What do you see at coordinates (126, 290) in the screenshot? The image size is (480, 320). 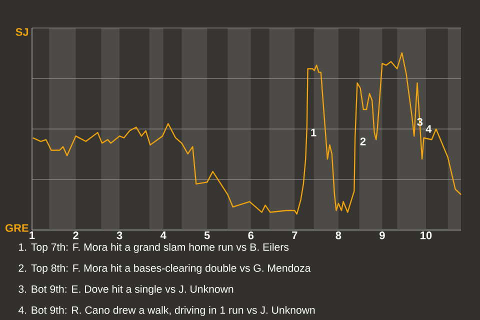 I see `text: 3. Bot 9th: E. Dove hit a single vs J. Unknown` at bounding box center [126, 290].